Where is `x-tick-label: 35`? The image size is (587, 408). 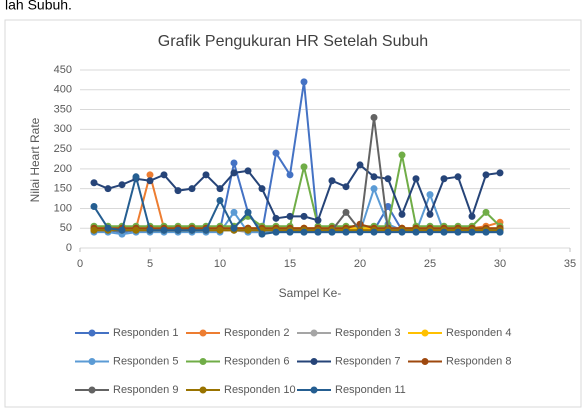
x-tick-label: 35 is located at coordinates (570, 264).